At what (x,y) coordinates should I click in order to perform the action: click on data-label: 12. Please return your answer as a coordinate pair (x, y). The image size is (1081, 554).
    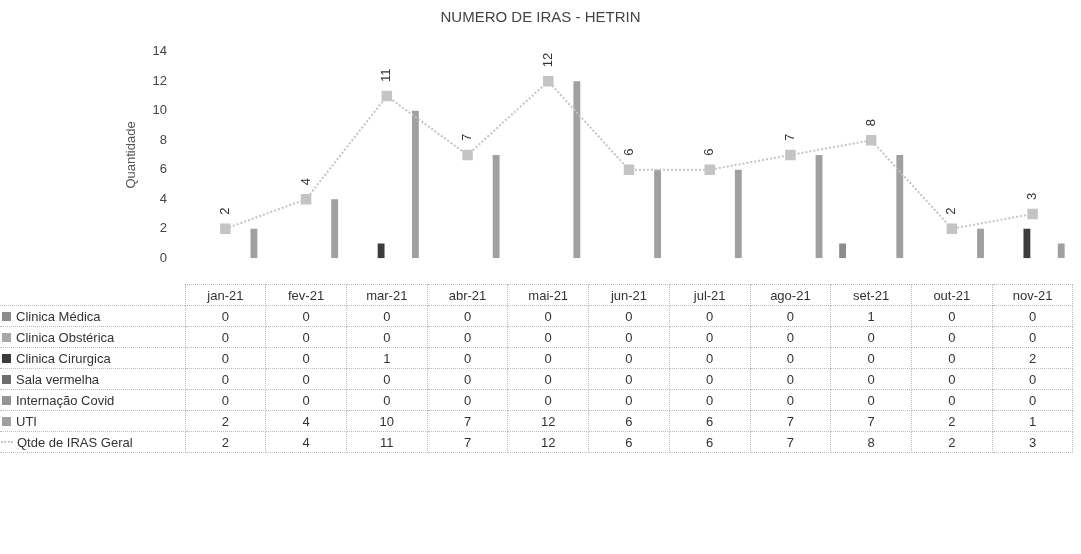
    Looking at the image, I should click on (548, 421).